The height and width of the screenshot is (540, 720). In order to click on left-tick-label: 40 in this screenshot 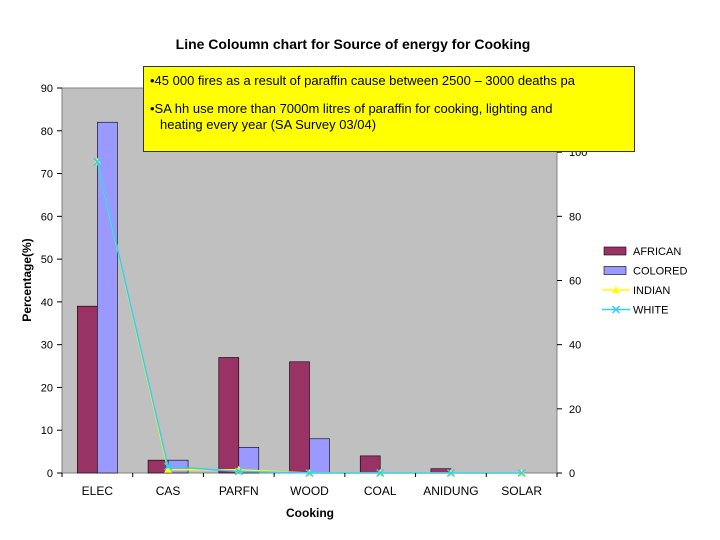, I will do `click(47, 303)`.